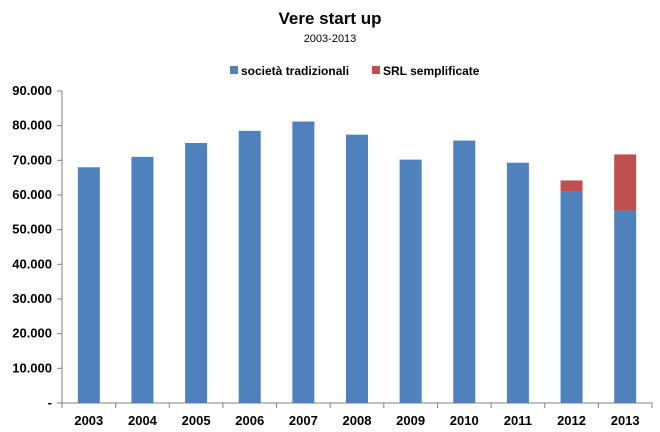 The height and width of the screenshot is (432, 660). Describe the element at coordinates (142, 279) in the screenshot. I see `bar-societa-tradizionali-2004` at that location.